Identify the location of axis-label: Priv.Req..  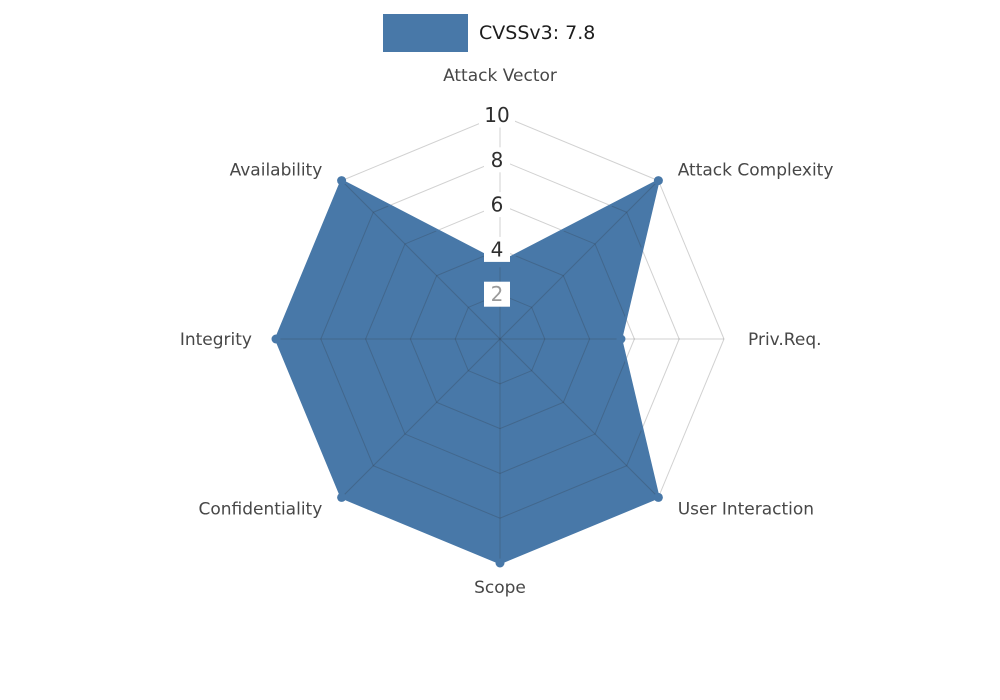
(785, 340).